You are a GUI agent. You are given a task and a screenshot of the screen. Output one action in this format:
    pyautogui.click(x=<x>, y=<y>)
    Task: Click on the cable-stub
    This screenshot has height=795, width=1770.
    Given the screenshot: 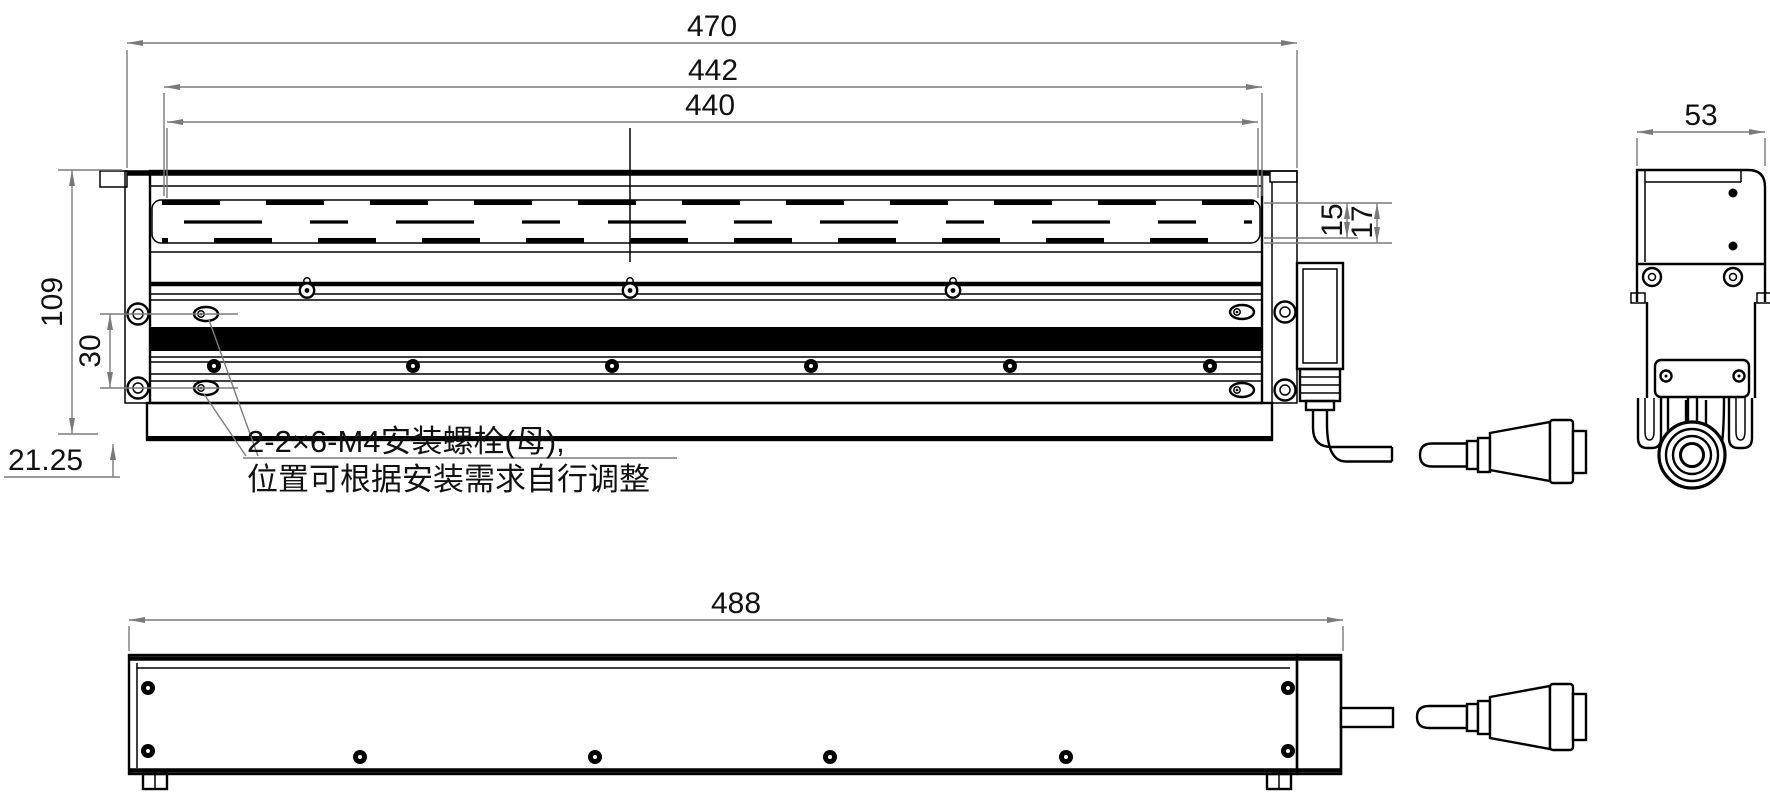 What is the action you would take?
    pyautogui.click(x=1367, y=717)
    